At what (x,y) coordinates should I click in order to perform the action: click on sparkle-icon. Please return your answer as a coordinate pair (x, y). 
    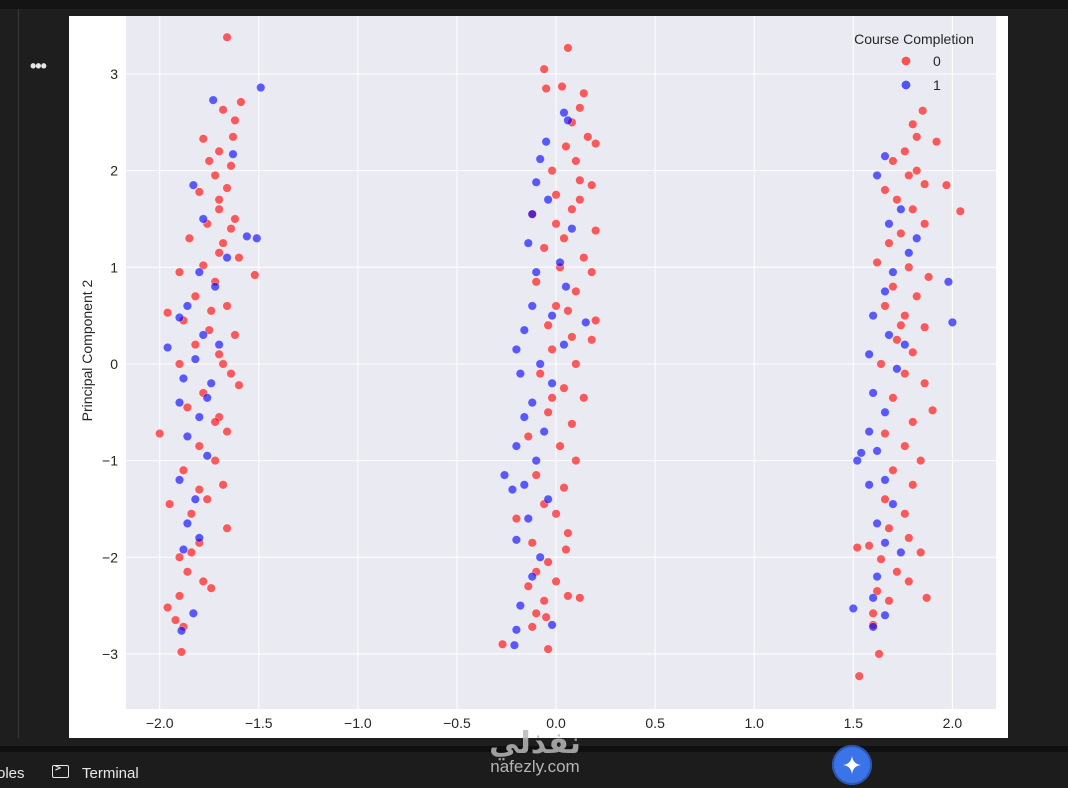
    Looking at the image, I should click on (852, 765).